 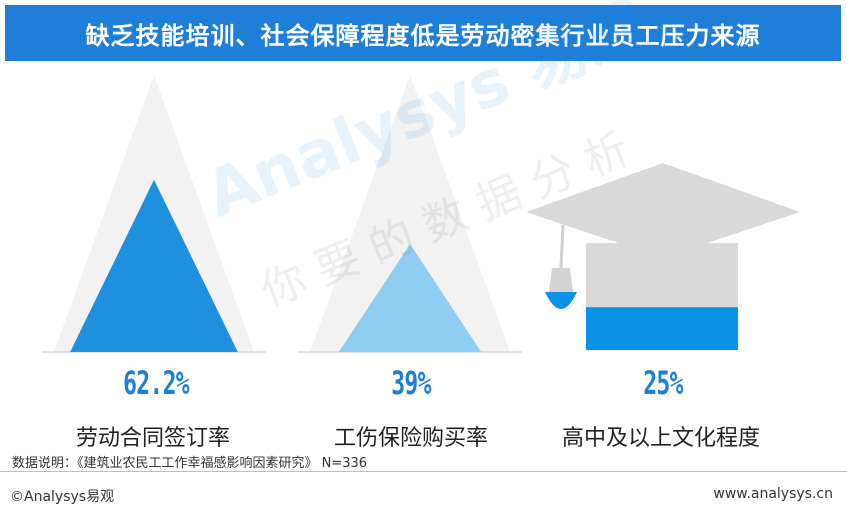 What do you see at coordinates (411, 383) in the screenshot?
I see `value-label-2: 39%` at bounding box center [411, 383].